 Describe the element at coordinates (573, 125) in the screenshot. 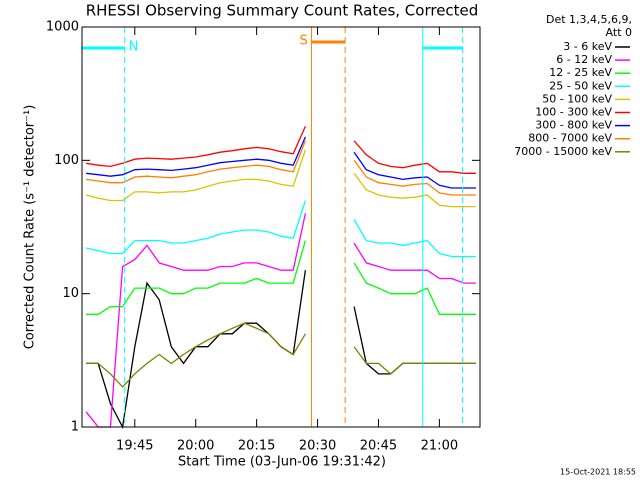

I see `legend-label: 300 - 800 keV` at that location.